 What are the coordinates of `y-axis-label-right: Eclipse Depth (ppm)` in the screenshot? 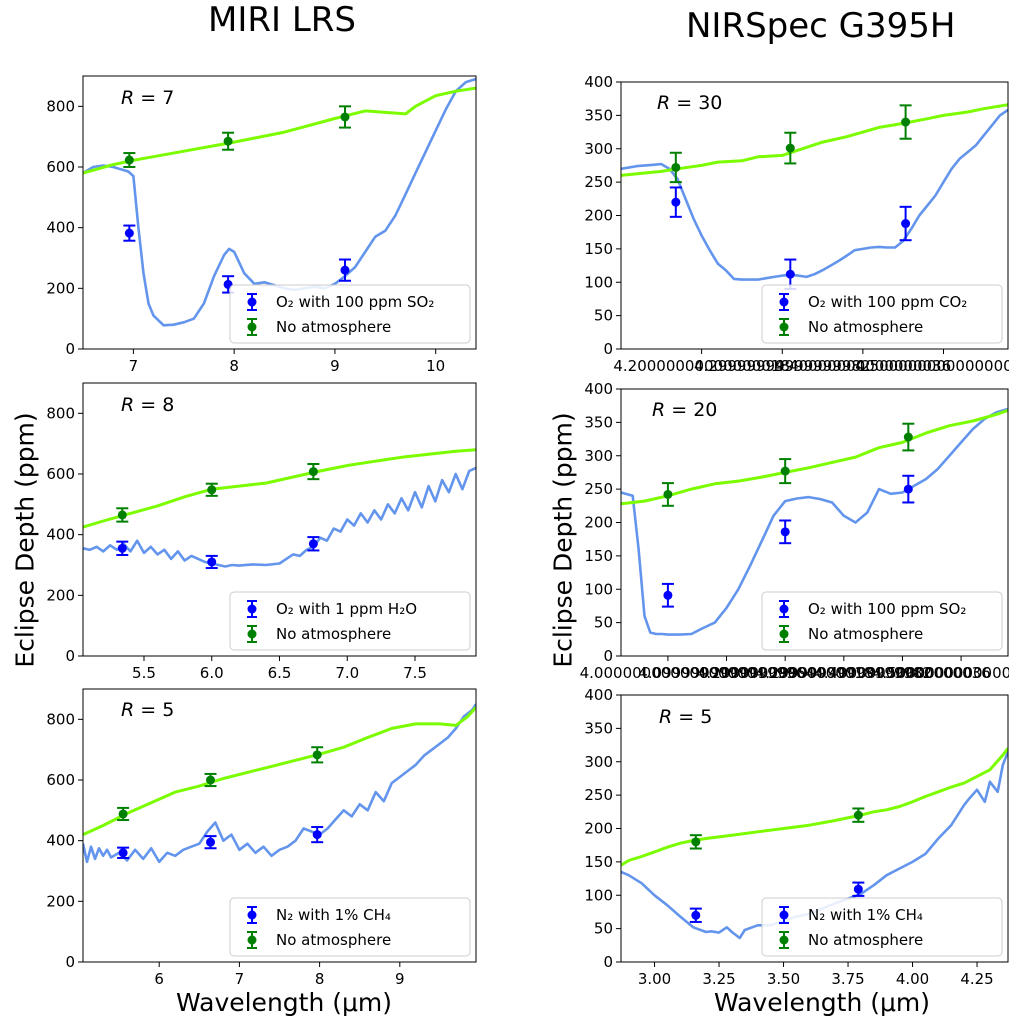 It's located at (563, 540).